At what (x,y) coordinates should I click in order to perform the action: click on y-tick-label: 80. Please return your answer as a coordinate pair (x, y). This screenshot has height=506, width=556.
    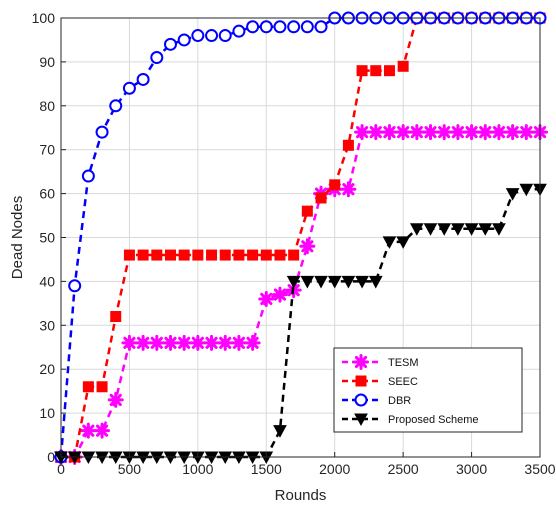
    Looking at the image, I should click on (47, 106).